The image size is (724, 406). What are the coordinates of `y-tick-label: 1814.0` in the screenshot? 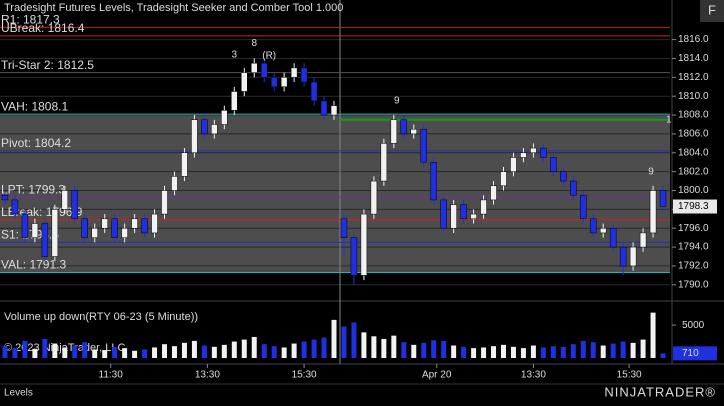 It's located at (693, 58).